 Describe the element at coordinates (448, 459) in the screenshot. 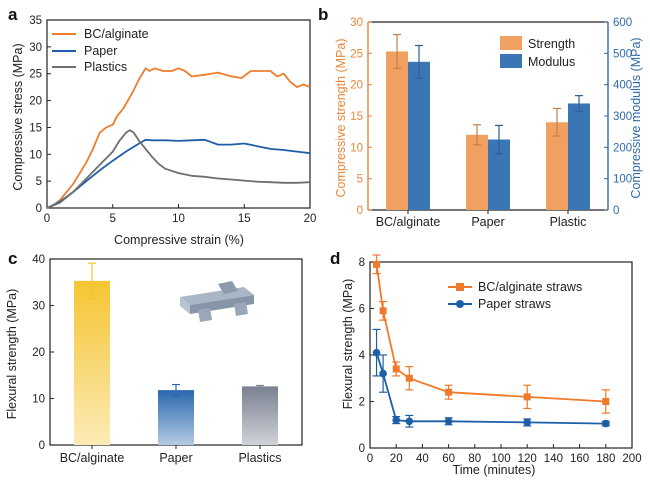

I see `panel-d-x-tick-label: 60` at that location.